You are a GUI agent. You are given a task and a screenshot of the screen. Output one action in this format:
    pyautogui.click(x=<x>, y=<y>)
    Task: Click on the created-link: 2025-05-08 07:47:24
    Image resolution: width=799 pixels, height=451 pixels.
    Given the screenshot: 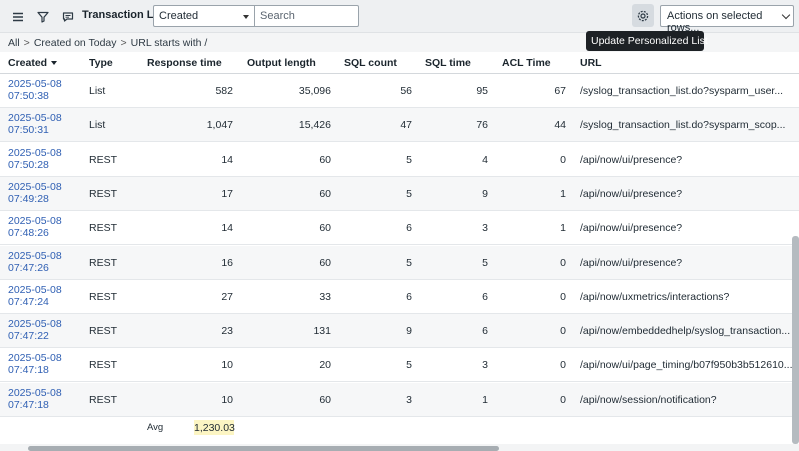 What is the action you would take?
    pyautogui.click(x=35, y=296)
    